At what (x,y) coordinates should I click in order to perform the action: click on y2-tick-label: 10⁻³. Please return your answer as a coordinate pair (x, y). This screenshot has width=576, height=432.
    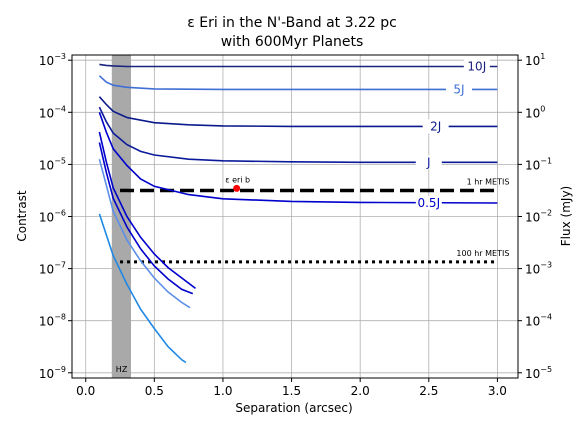
    Looking at the image, I should click on (538, 269).